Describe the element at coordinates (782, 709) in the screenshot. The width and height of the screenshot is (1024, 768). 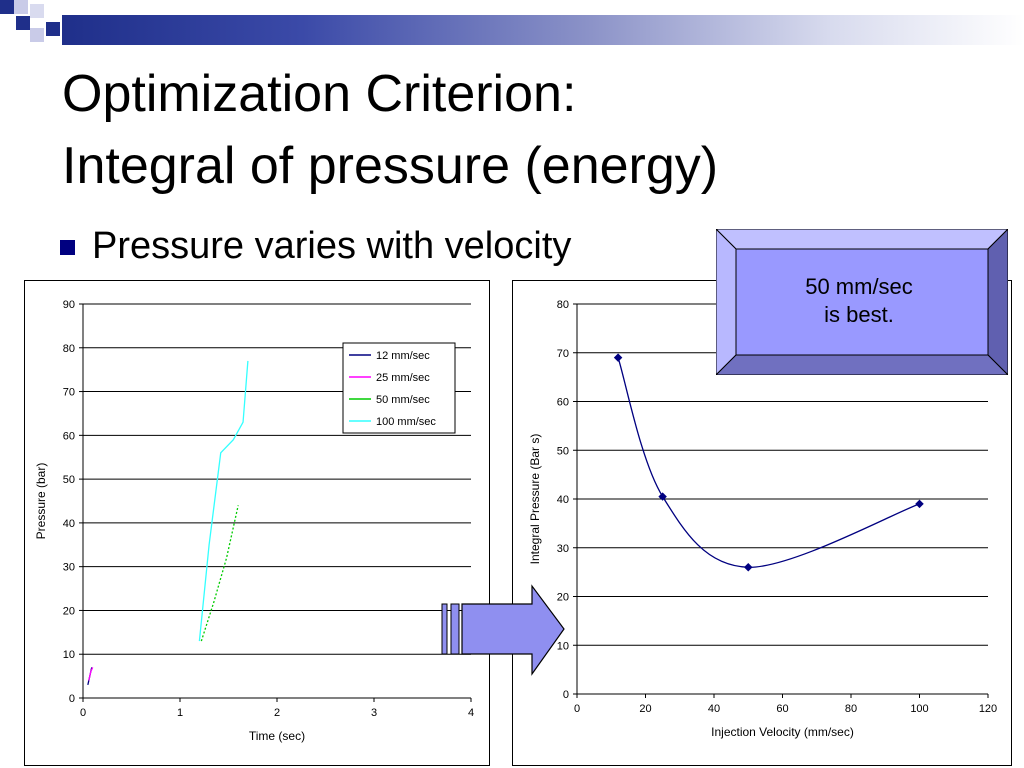
I see `x-tick-label: 60` at that location.